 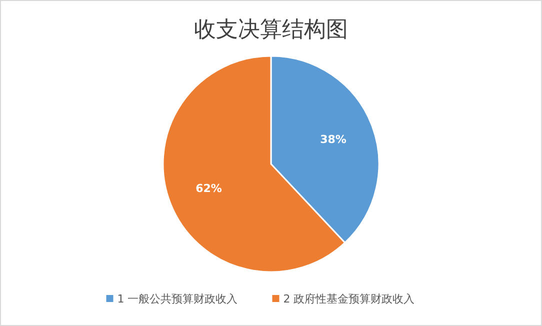 What do you see at coordinates (349, 299) in the screenshot?
I see `legend-label: 2 政府性基金预算财政收入` at bounding box center [349, 299].